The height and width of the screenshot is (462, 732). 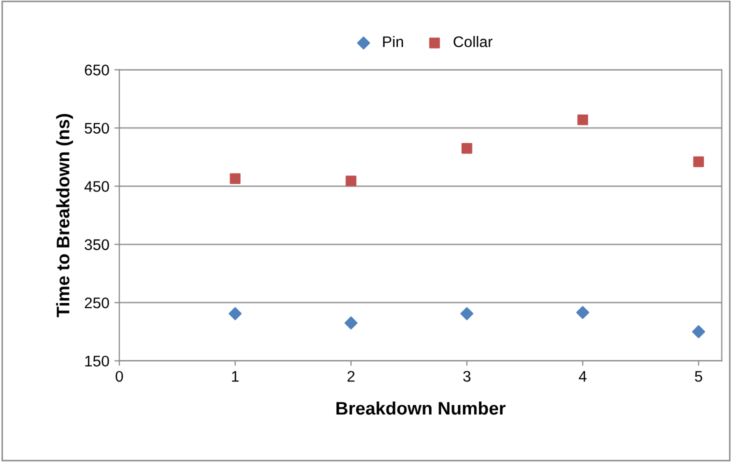 What do you see at coordinates (96, 128) in the screenshot?
I see `y-tick-label: 550` at bounding box center [96, 128].